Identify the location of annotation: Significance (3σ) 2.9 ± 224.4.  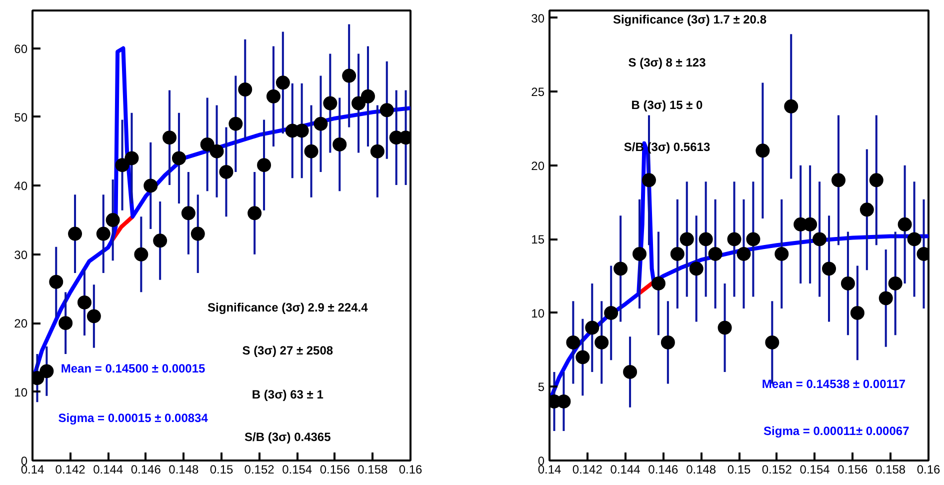
(288, 307).